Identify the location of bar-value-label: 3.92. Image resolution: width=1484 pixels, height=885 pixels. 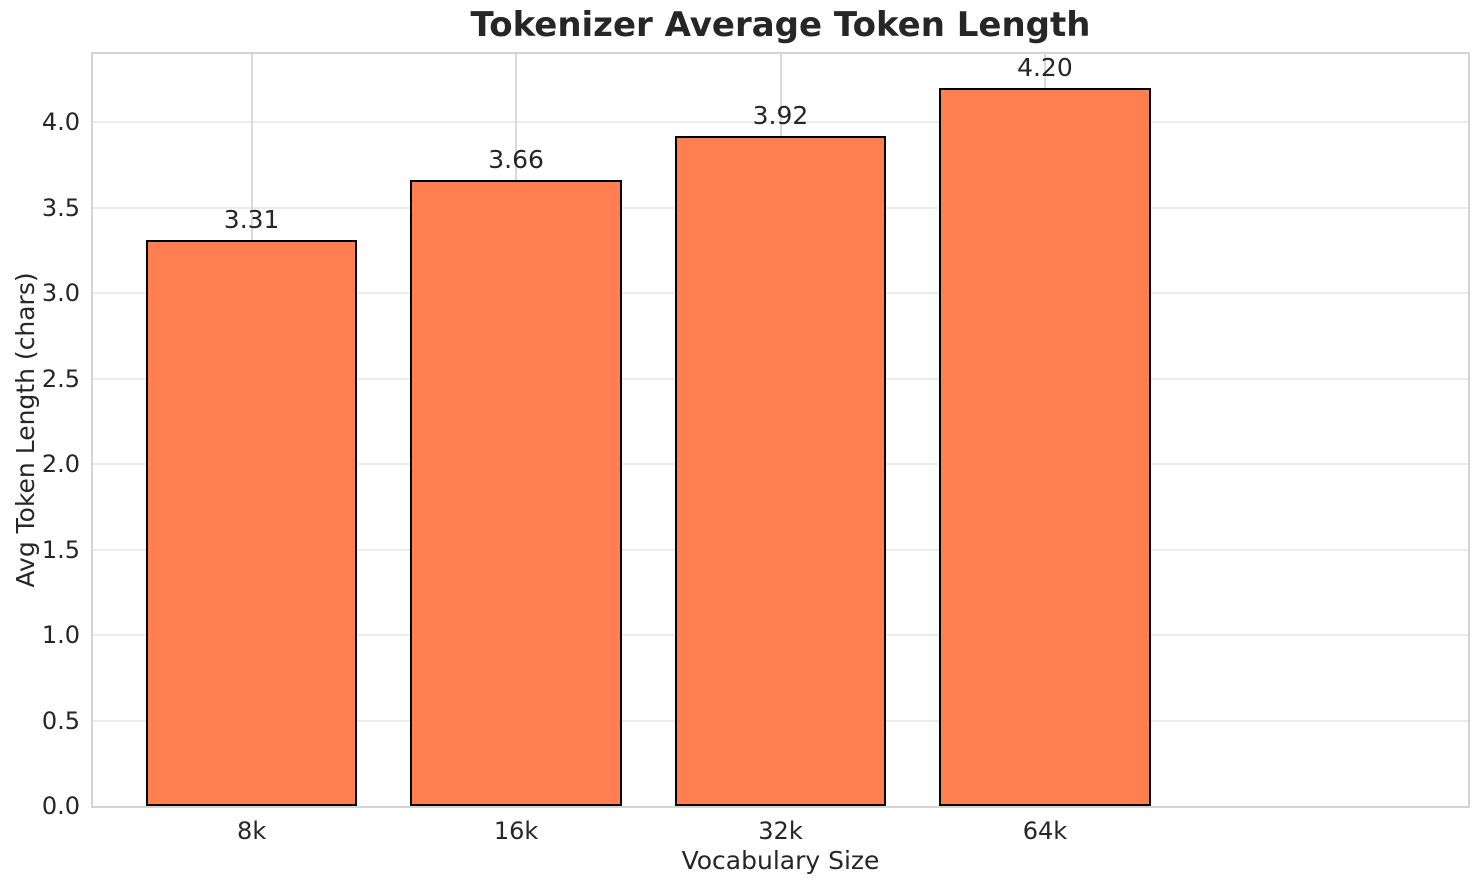
(780, 116).